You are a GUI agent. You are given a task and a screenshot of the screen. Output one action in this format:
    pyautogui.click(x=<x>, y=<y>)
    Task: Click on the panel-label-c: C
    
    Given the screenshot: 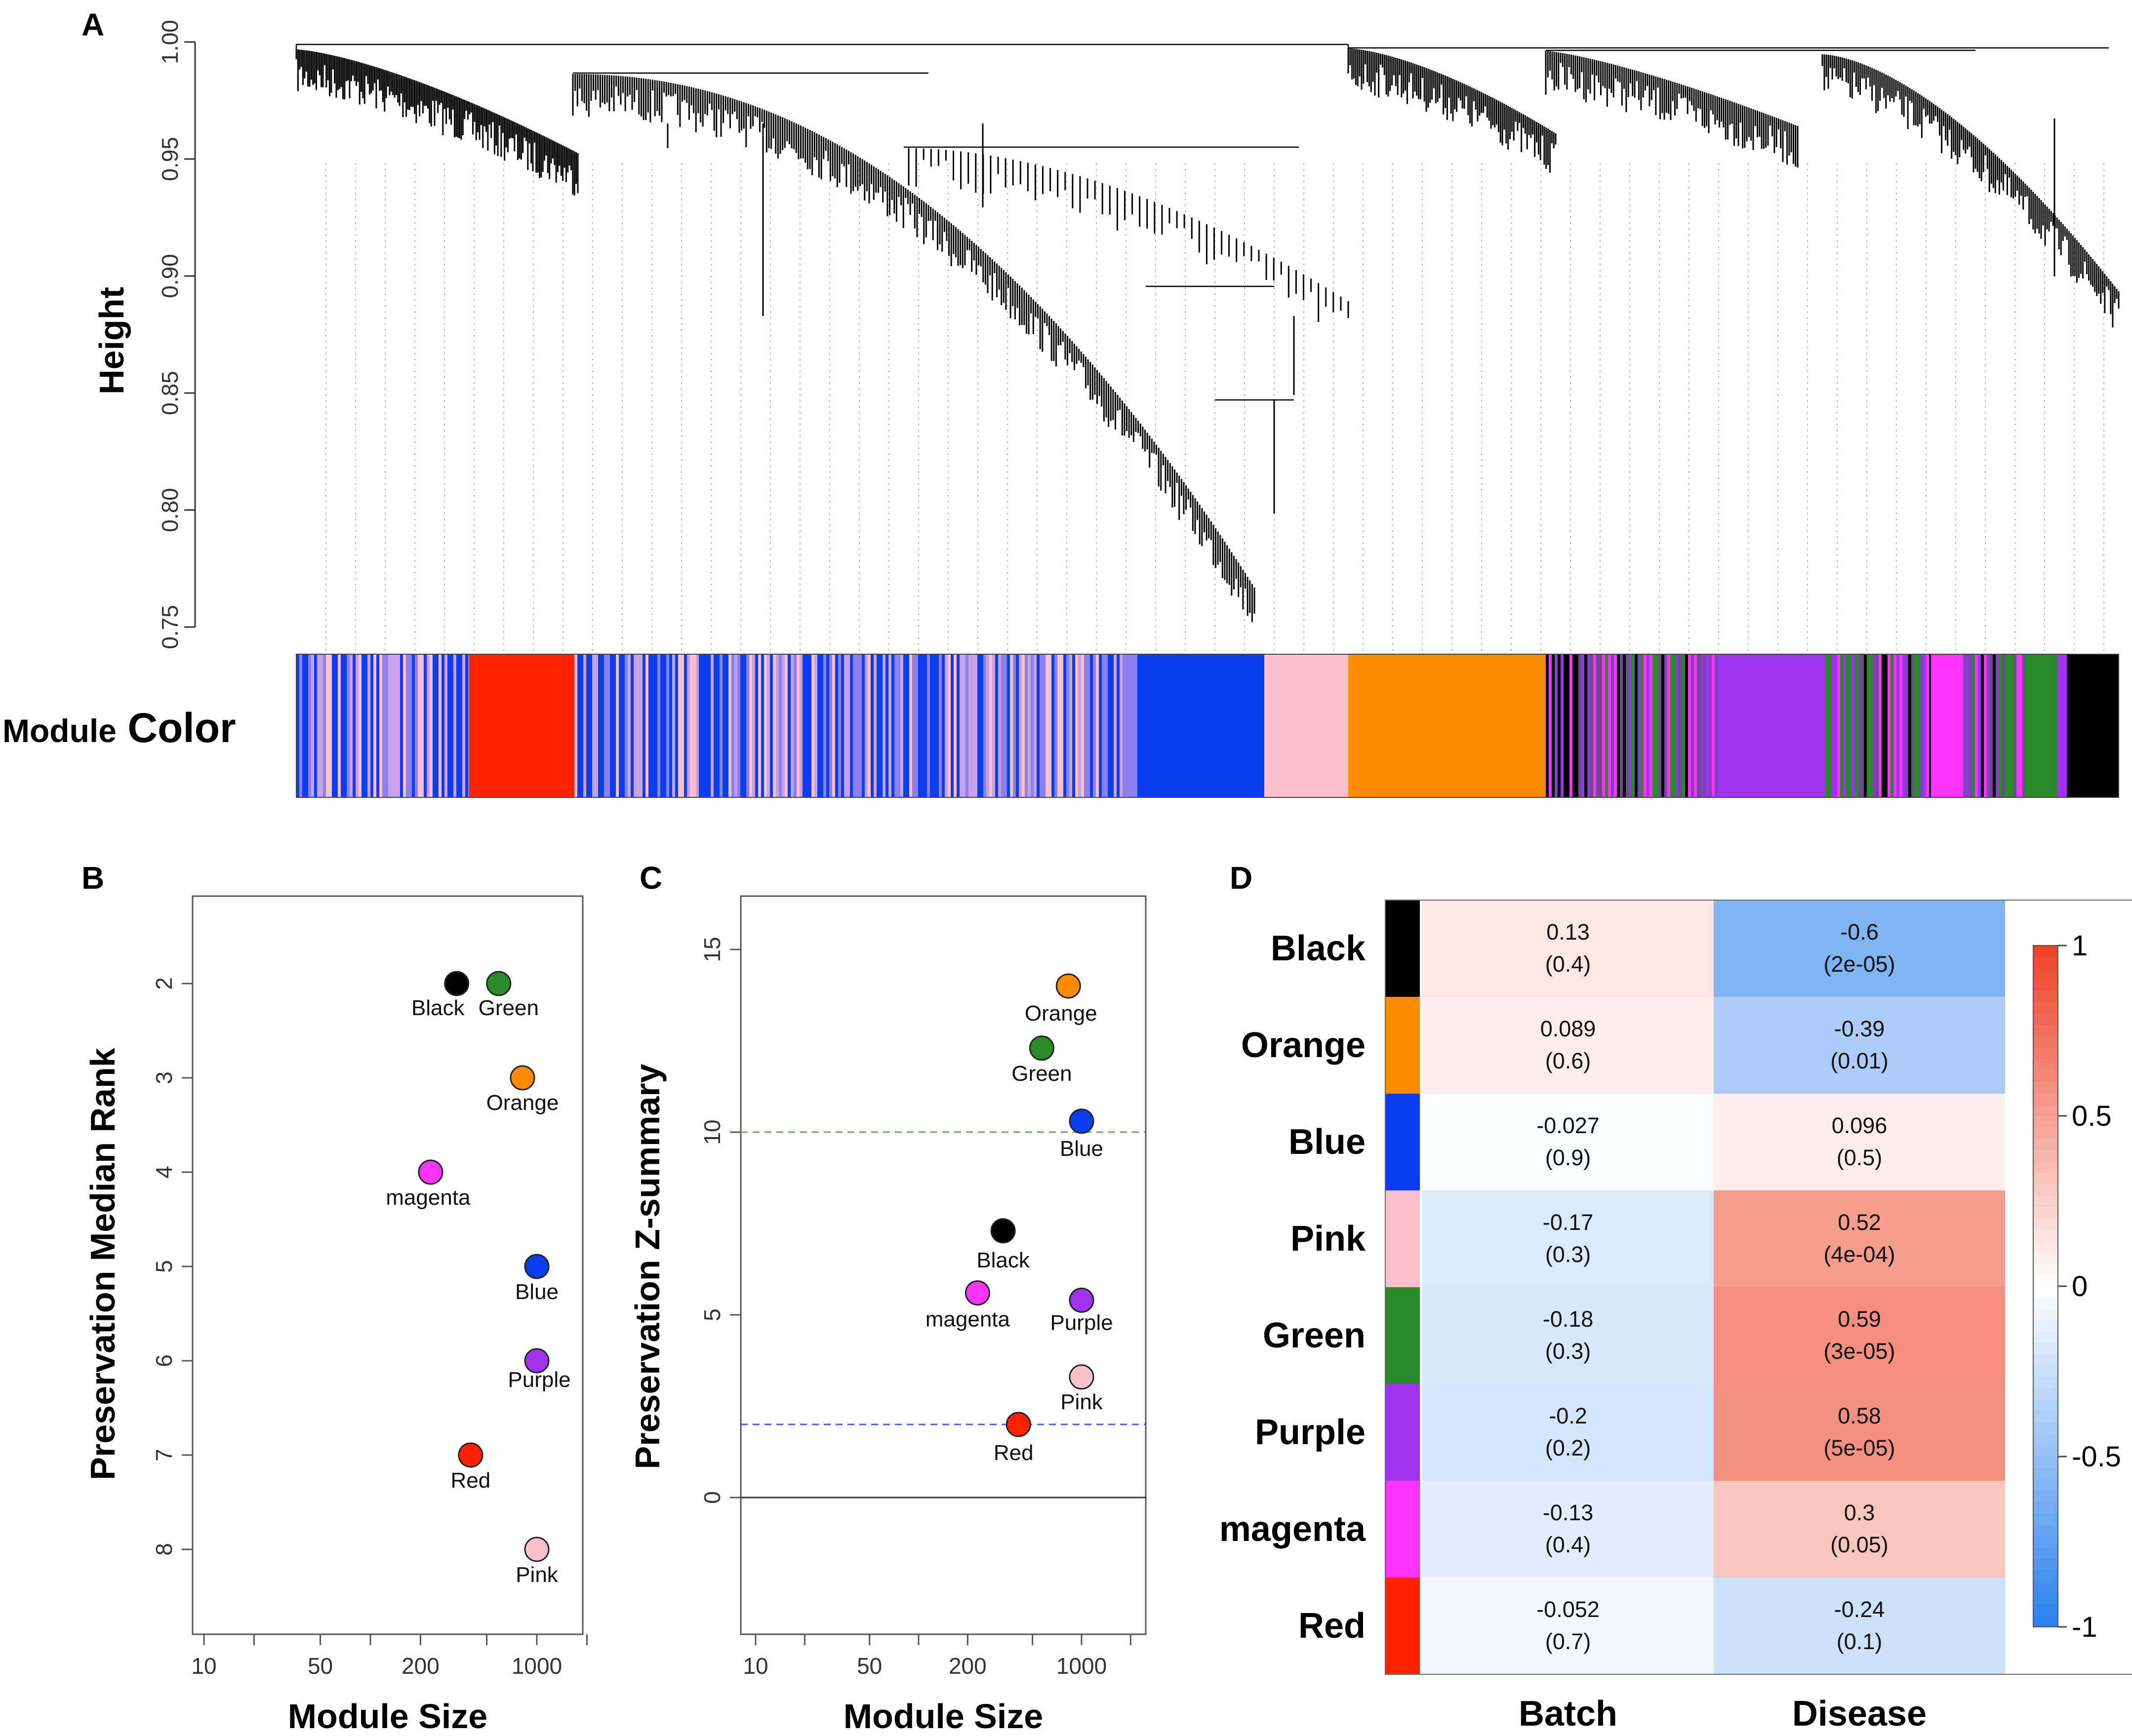 What is the action you would take?
    pyautogui.click(x=651, y=878)
    